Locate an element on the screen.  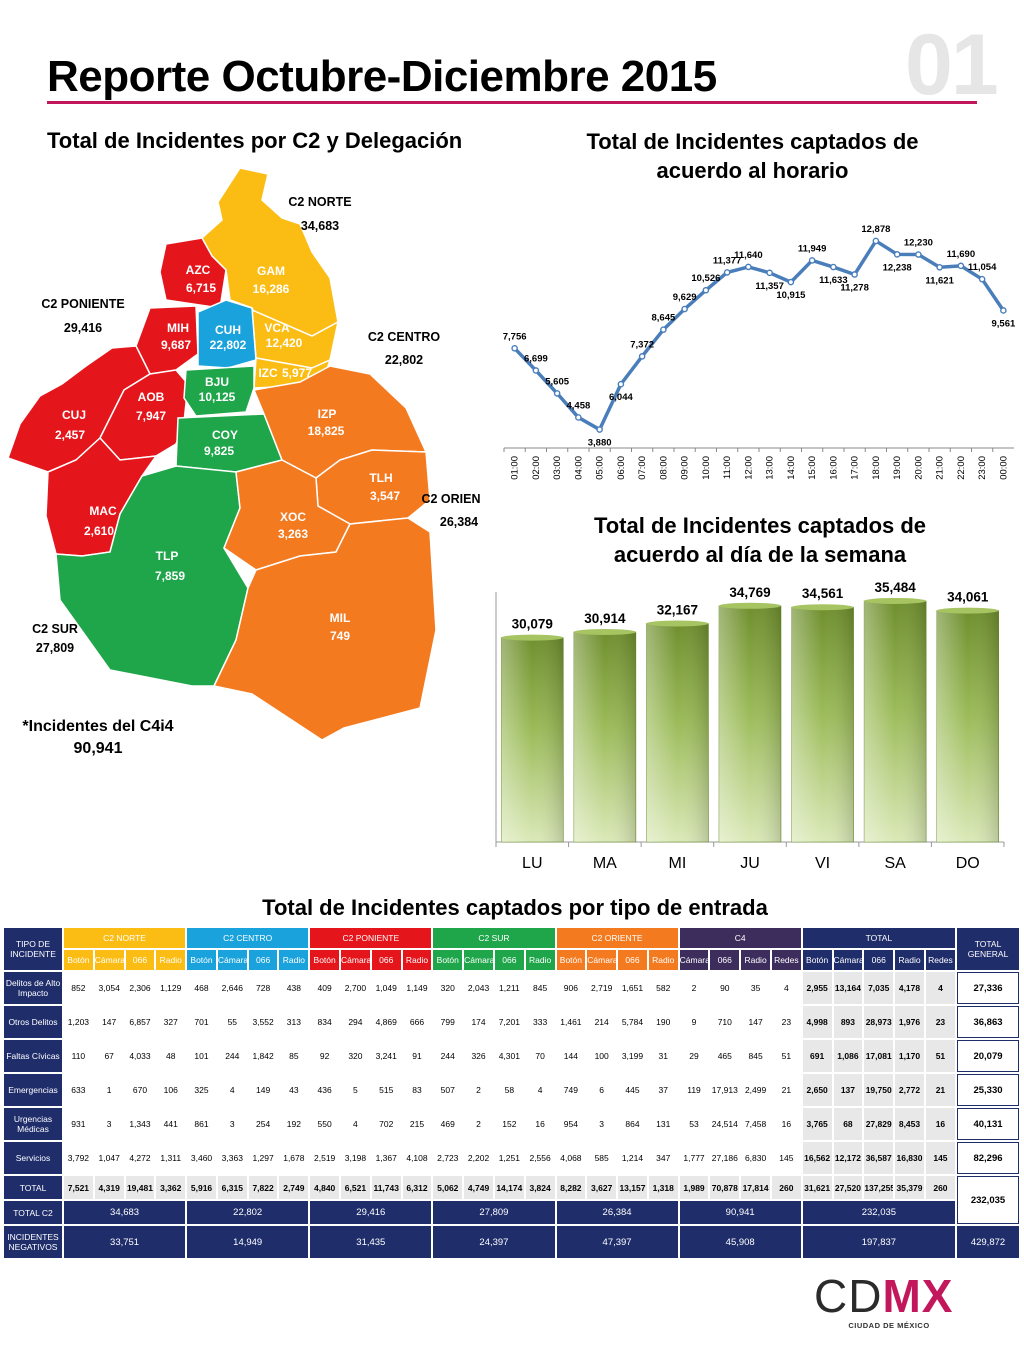
table-cell: 29 is located at coordinates (694, 1056).